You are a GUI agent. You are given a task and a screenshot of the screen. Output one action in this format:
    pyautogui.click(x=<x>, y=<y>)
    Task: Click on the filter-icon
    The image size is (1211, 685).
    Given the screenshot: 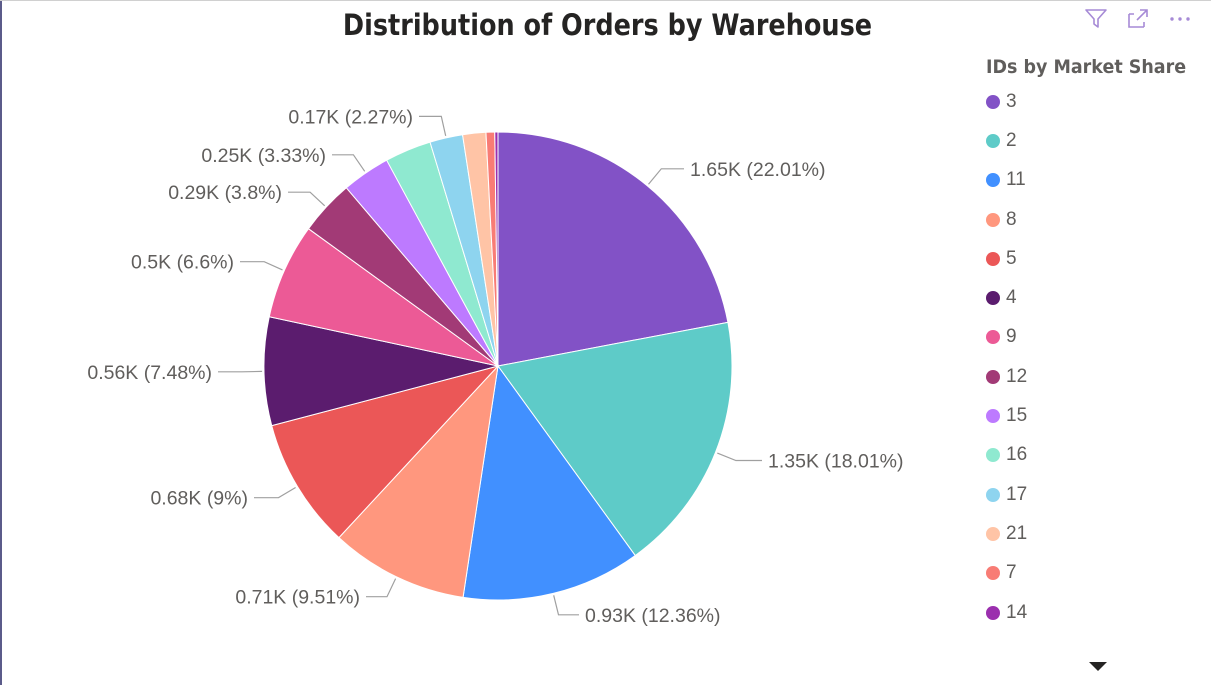 What is the action you would take?
    pyautogui.click(x=1096, y=19)
    